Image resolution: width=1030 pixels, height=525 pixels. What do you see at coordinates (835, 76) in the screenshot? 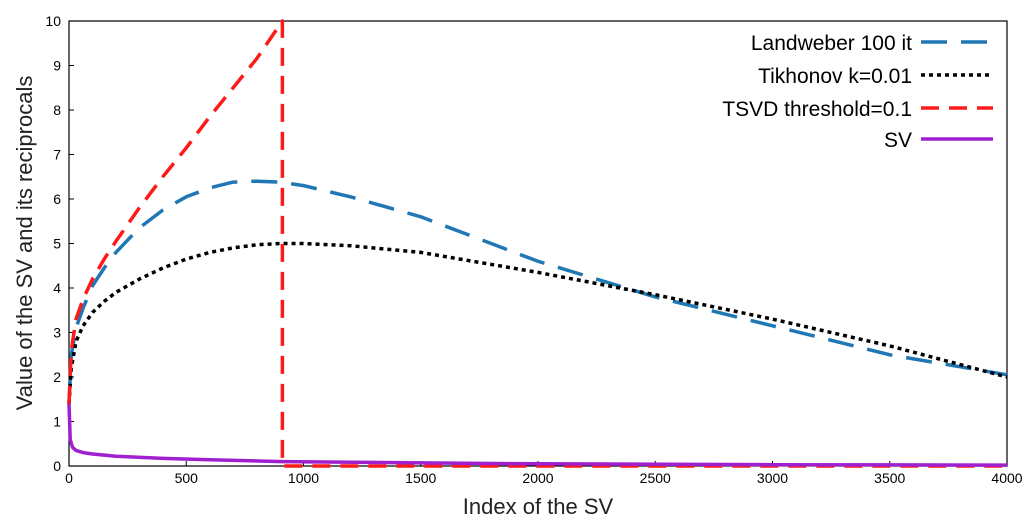
I see `legend-label: Tikhonov k=0.01` at bounding box center [835, 76].